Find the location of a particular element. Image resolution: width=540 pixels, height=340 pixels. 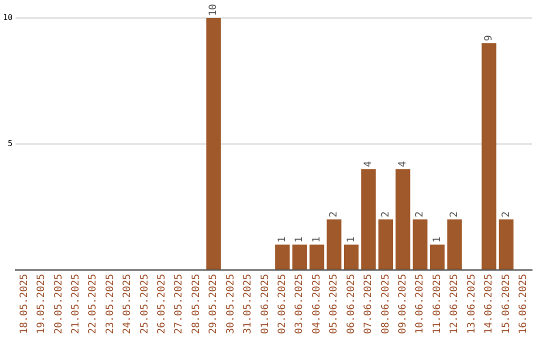

x-tick-label: 19.05.2025 is located at coordinates (42, 304).